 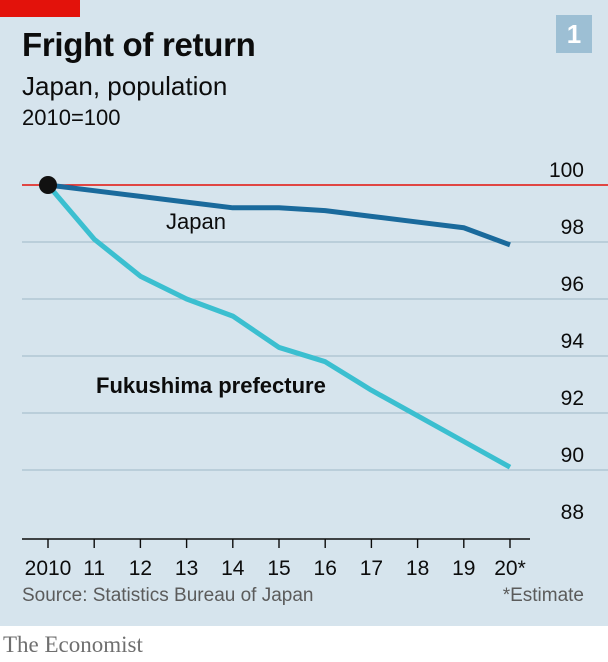 What do you see at coordinates (463, 568) in the screenshot?
I see `x-tick-label: 19` at bounding box center [463, 568].